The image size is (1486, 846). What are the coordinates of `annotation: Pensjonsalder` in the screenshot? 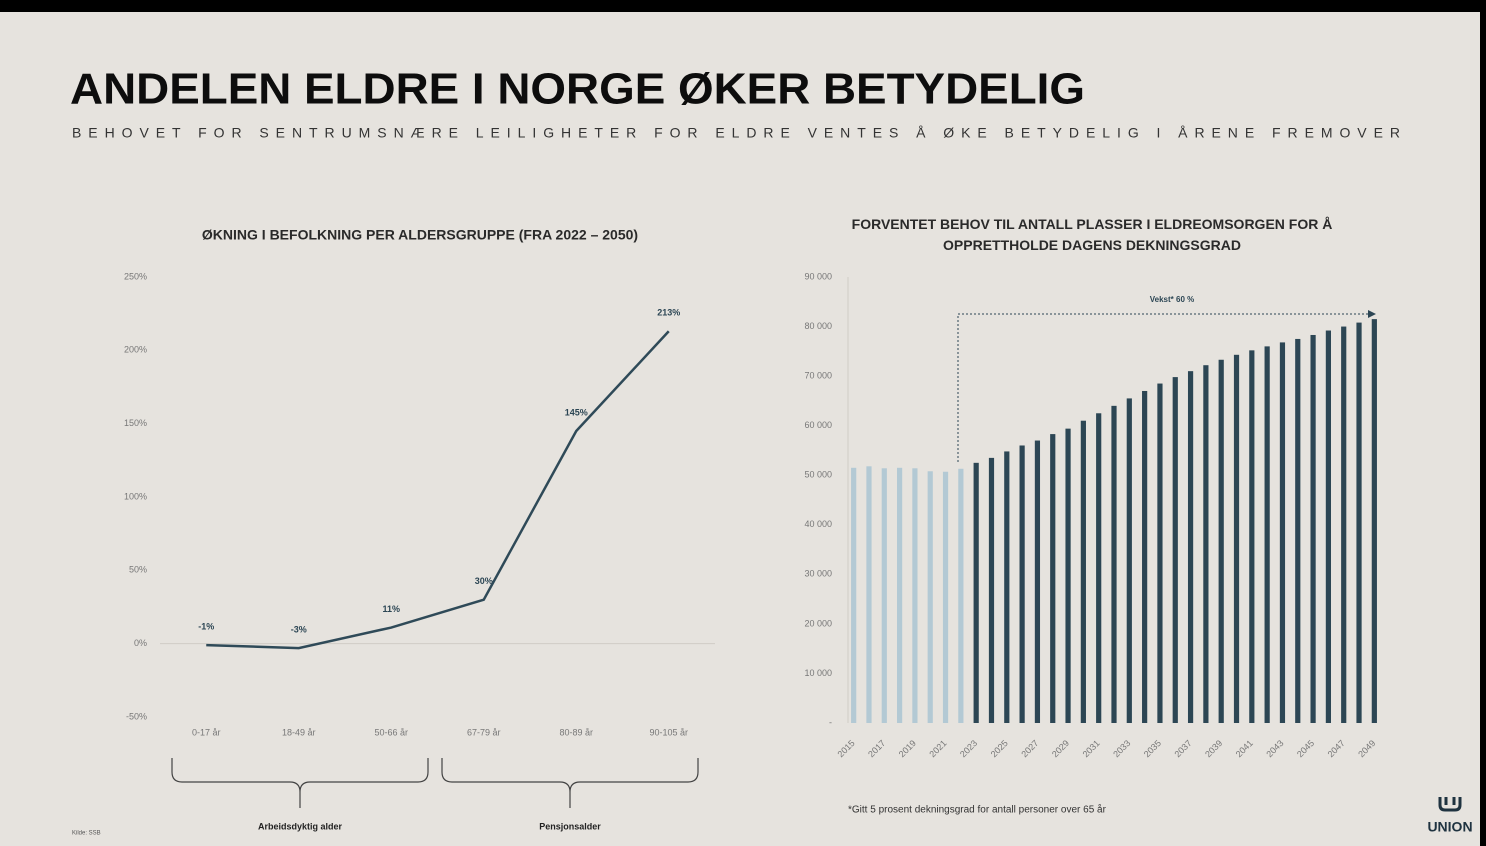 It's located at (570, 826).